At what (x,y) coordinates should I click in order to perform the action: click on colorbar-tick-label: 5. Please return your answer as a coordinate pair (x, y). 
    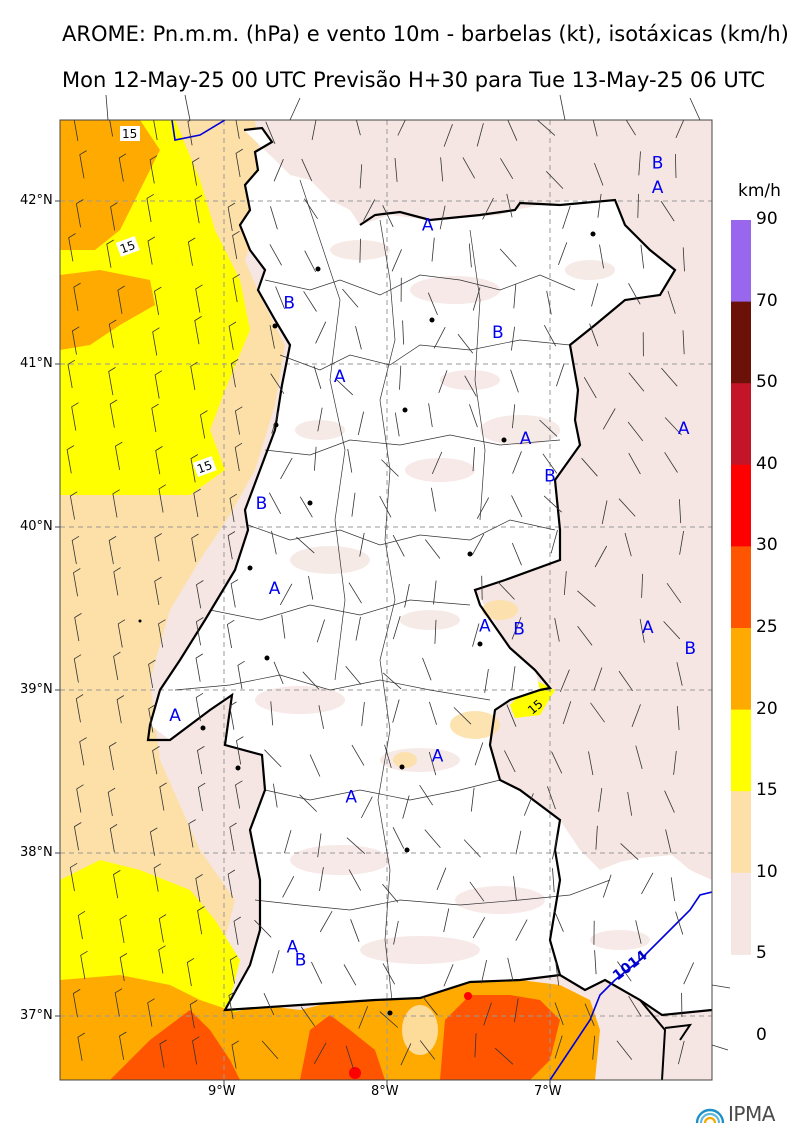
    Looking at the image, I should click on (761, 953).